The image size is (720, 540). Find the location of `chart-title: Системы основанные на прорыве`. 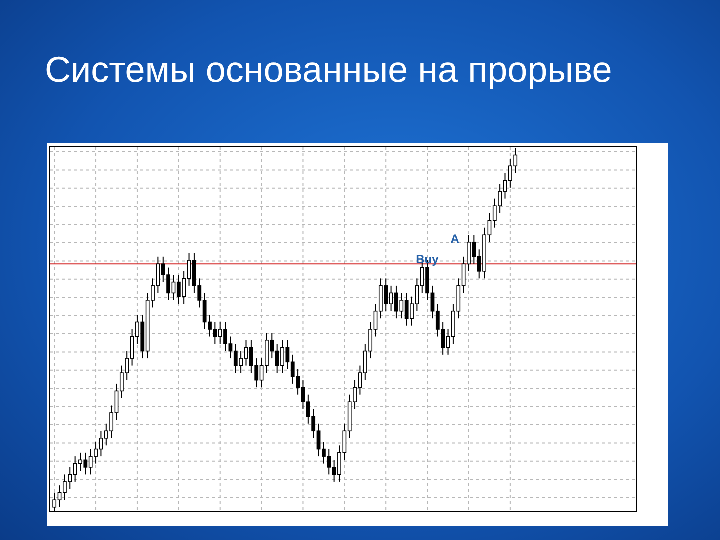

chart-title: Системы основанные на прорыве is located at coordinates (328, 69).